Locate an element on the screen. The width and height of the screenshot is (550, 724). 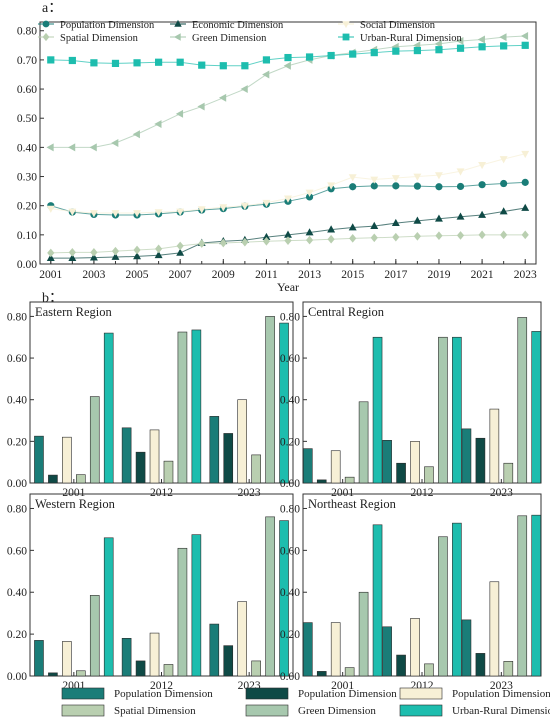
x-tick-label: 2017 is located at coordinates (395, 275).